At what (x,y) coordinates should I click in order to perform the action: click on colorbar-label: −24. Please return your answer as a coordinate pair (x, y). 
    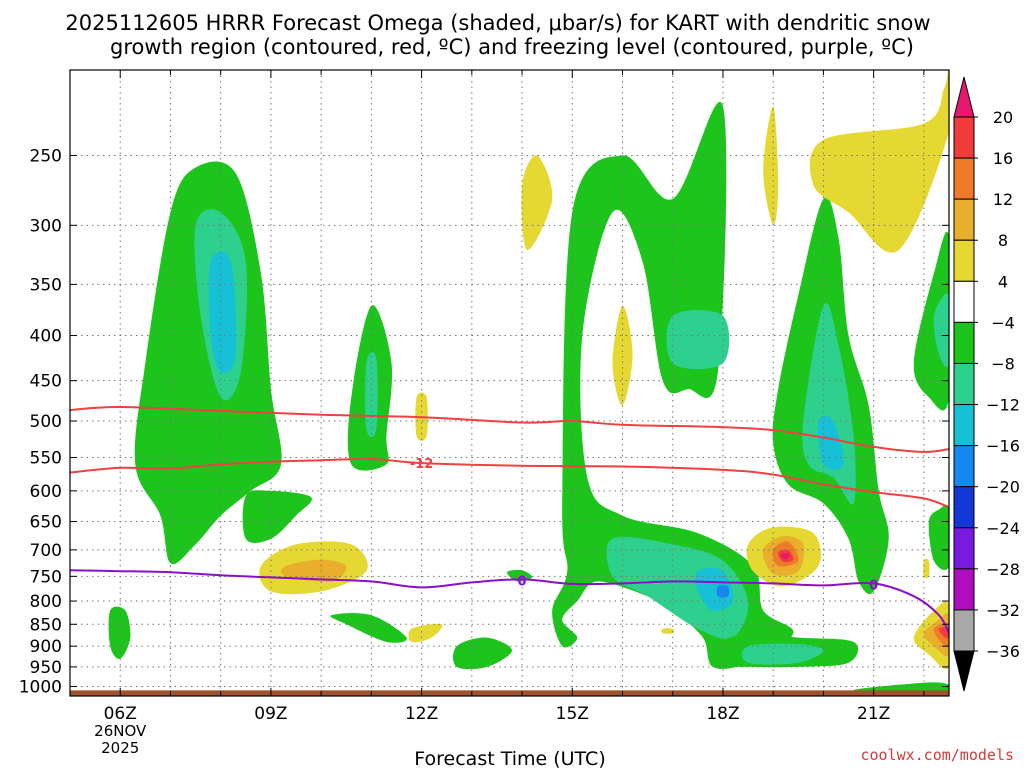
    Looking at the image, I should click on (1003, 528).